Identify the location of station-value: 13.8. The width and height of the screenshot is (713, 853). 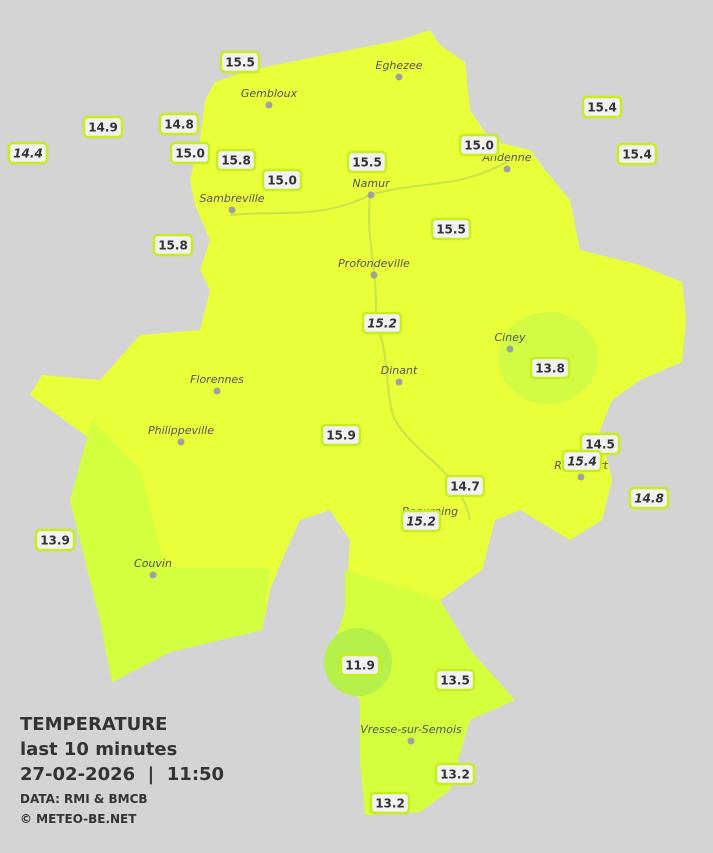
(550, 369).